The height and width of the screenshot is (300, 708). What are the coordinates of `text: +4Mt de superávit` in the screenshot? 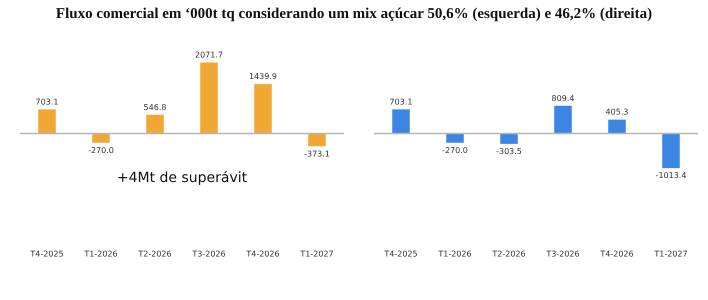 It's located at (182, 178).